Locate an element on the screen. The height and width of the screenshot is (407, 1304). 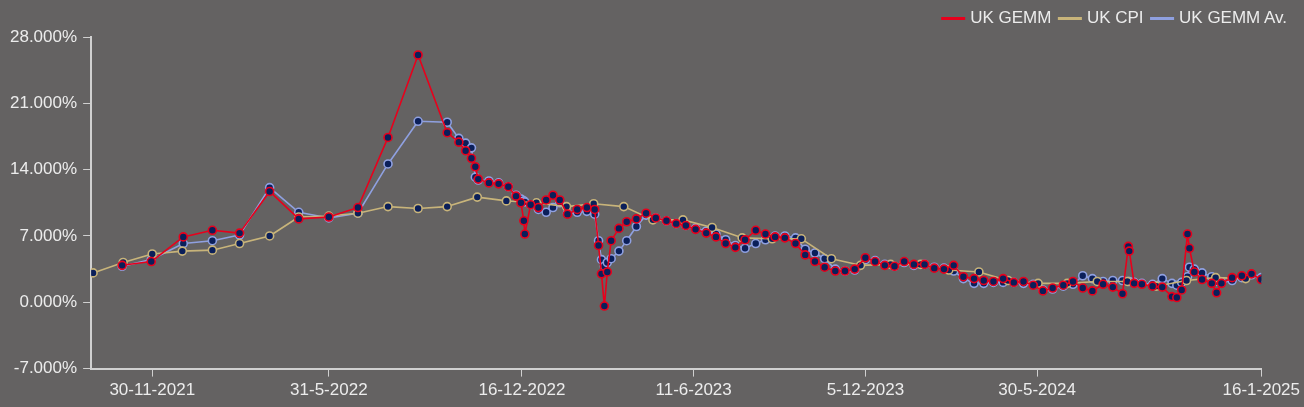
y-tick-label: 21.000% is located at coordinates (43, 103).